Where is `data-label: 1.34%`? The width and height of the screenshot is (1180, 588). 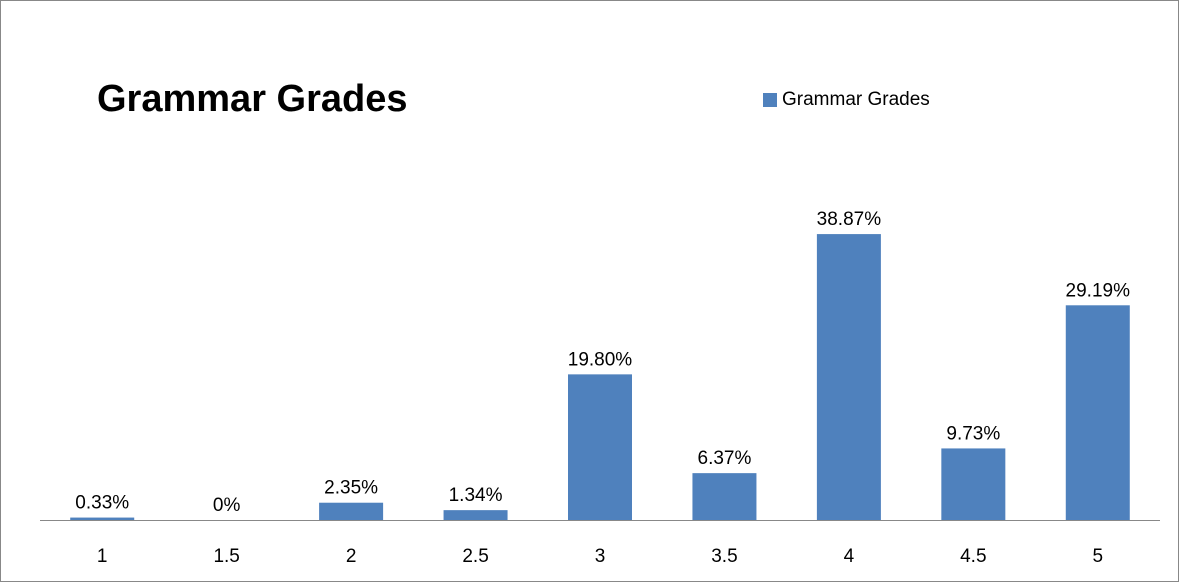 data-label: 1.34% is located at coordinates (476, 495).